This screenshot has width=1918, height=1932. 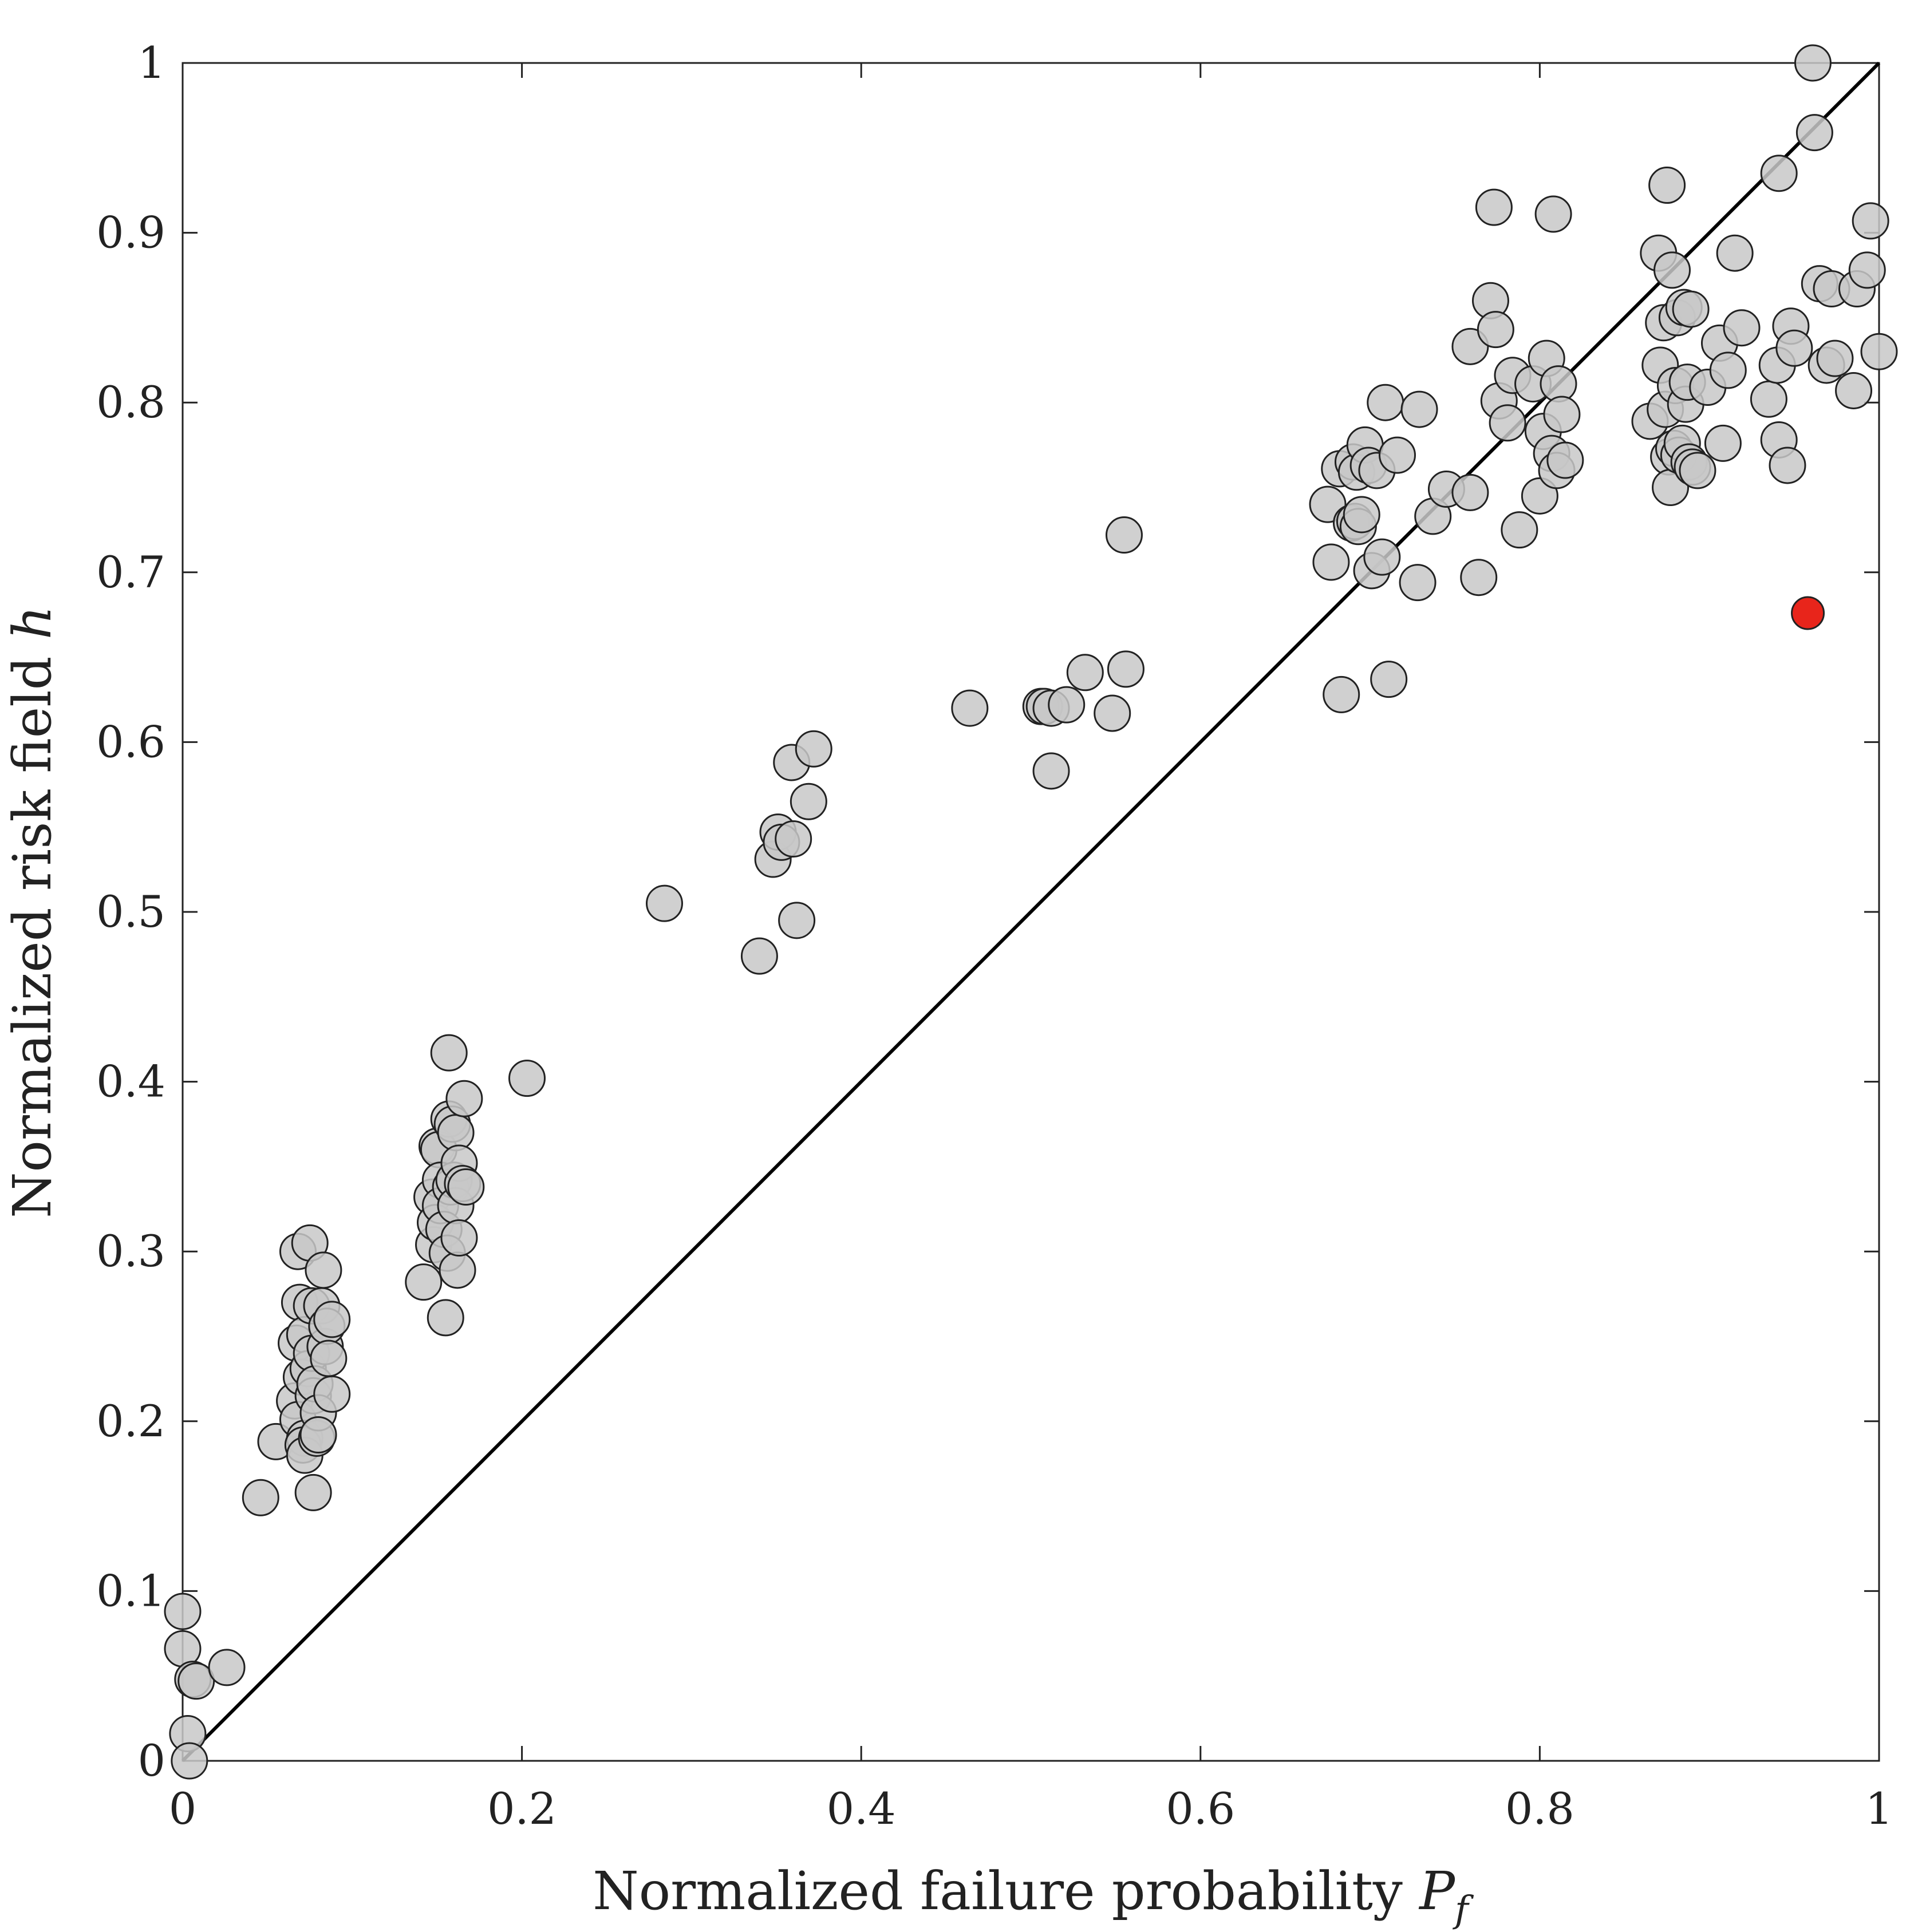 I want to click on x-axis-title-text: Normalized failure probability, so click(x=998, y=1891).